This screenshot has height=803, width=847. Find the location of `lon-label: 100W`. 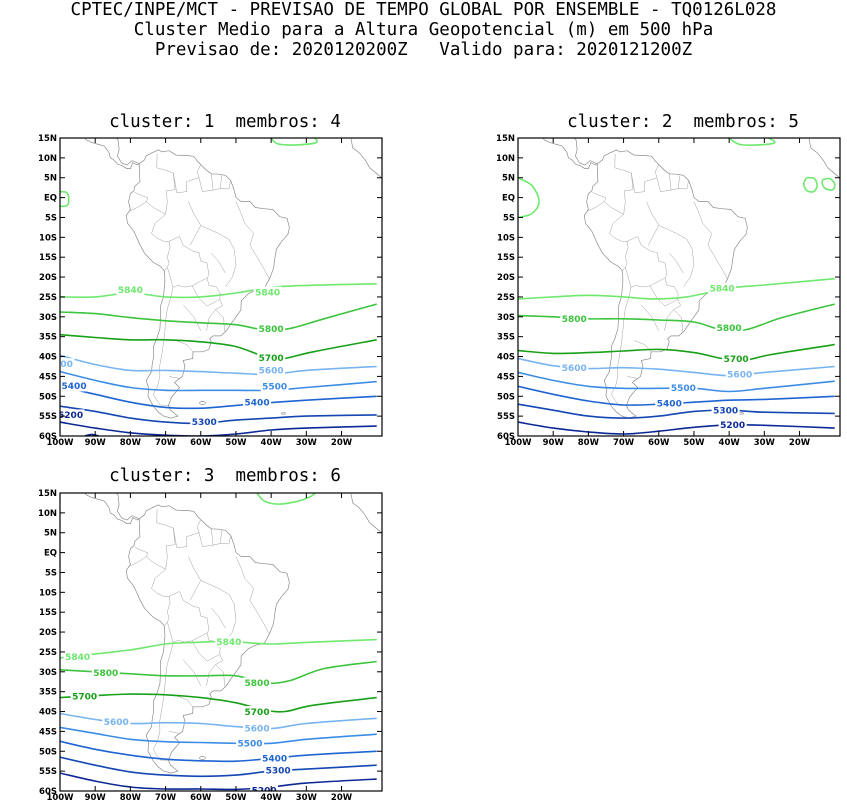

lon-label: 100W is located at coordinates (518, 443).